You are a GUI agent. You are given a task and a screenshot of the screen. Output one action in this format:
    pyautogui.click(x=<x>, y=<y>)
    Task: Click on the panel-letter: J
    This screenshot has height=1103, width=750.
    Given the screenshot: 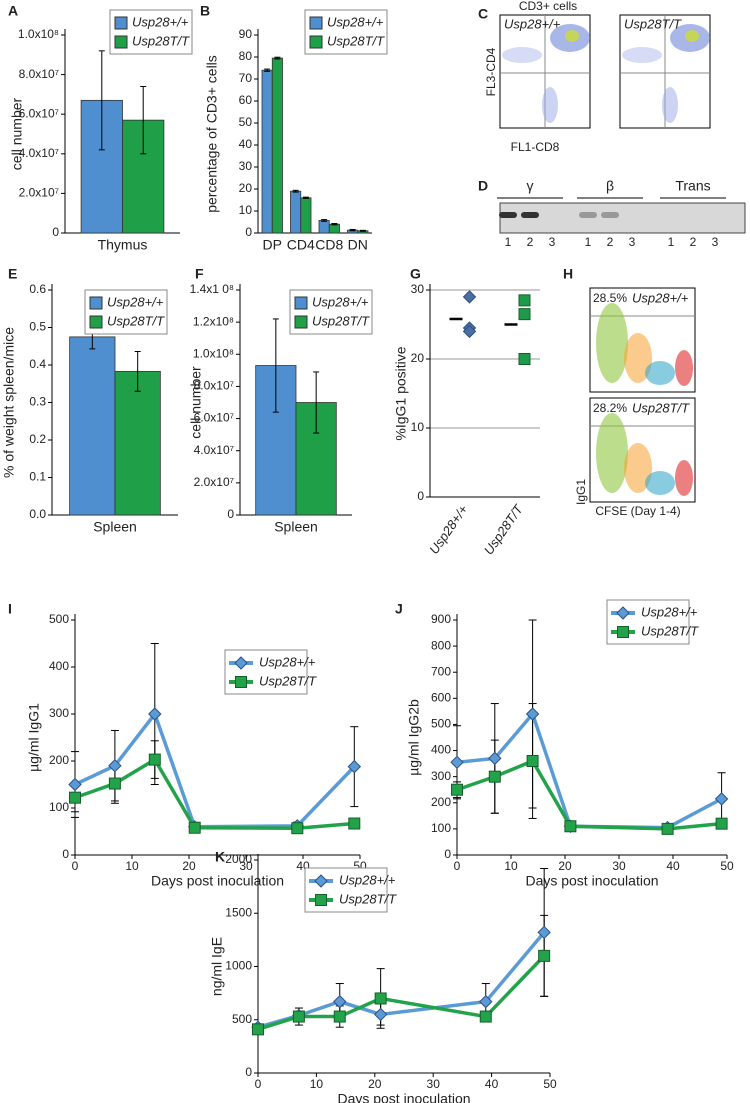 What is the action you would take?
    pyautogui.click(x=399, y=609)
    